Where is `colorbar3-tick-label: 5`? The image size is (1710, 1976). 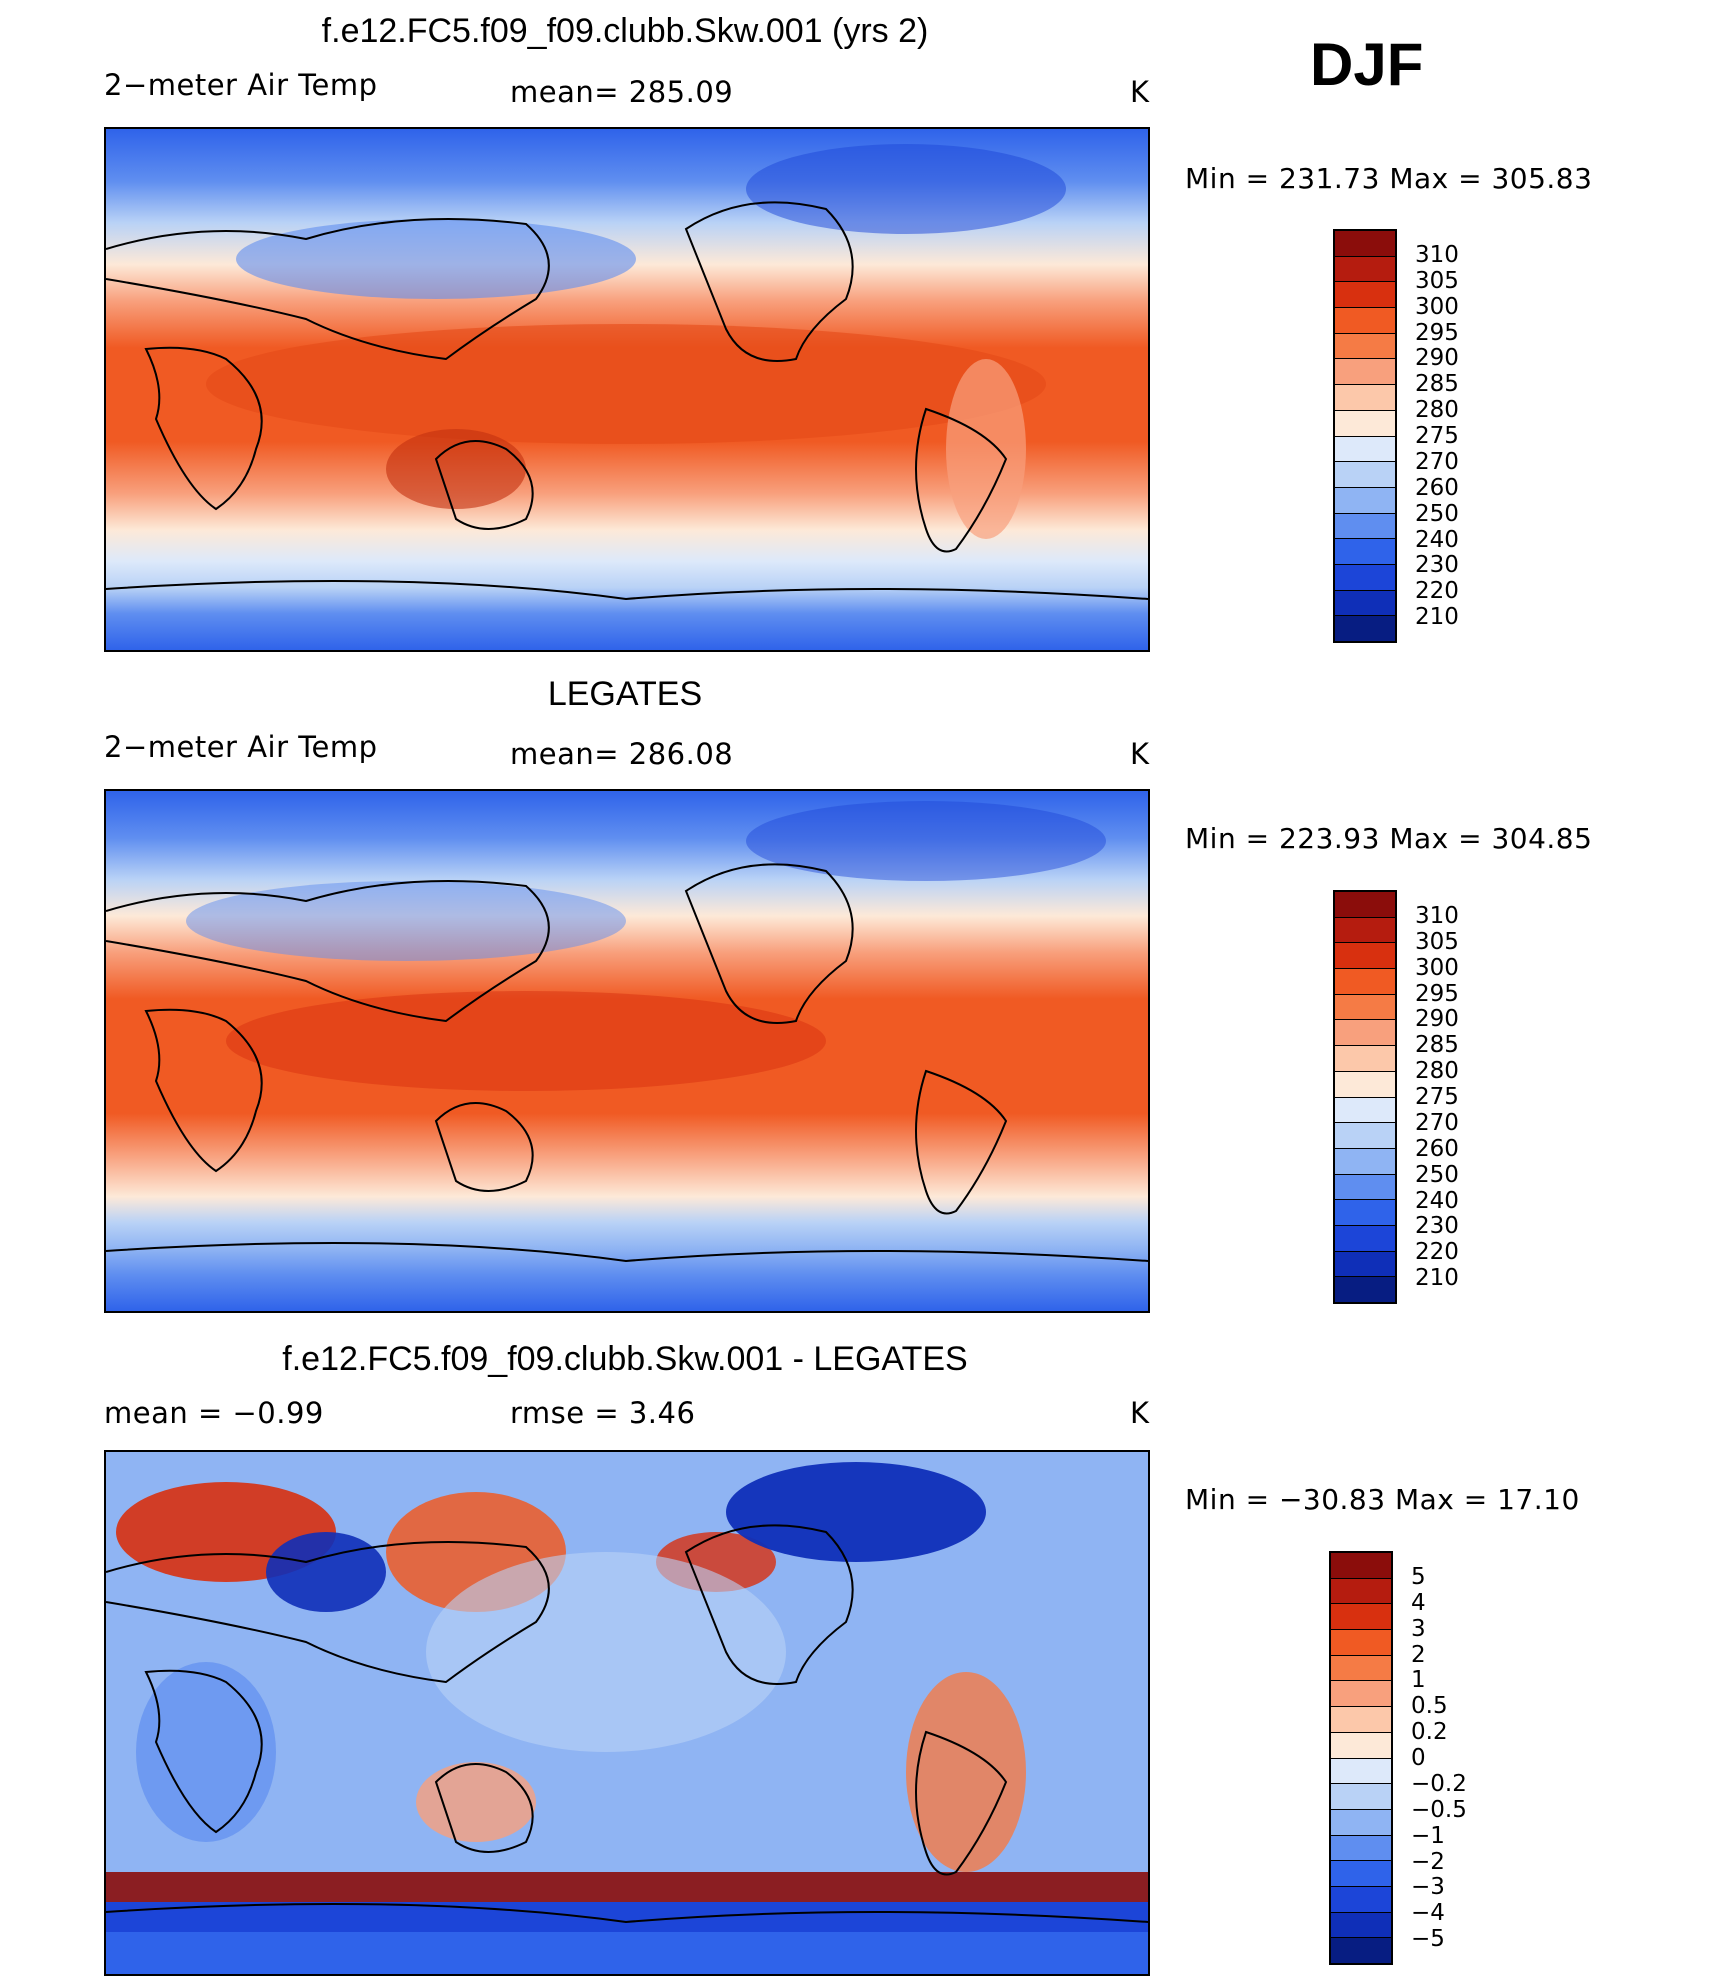 colorbar3-tick-label: 5 is located at coordinates (1418, 1576).